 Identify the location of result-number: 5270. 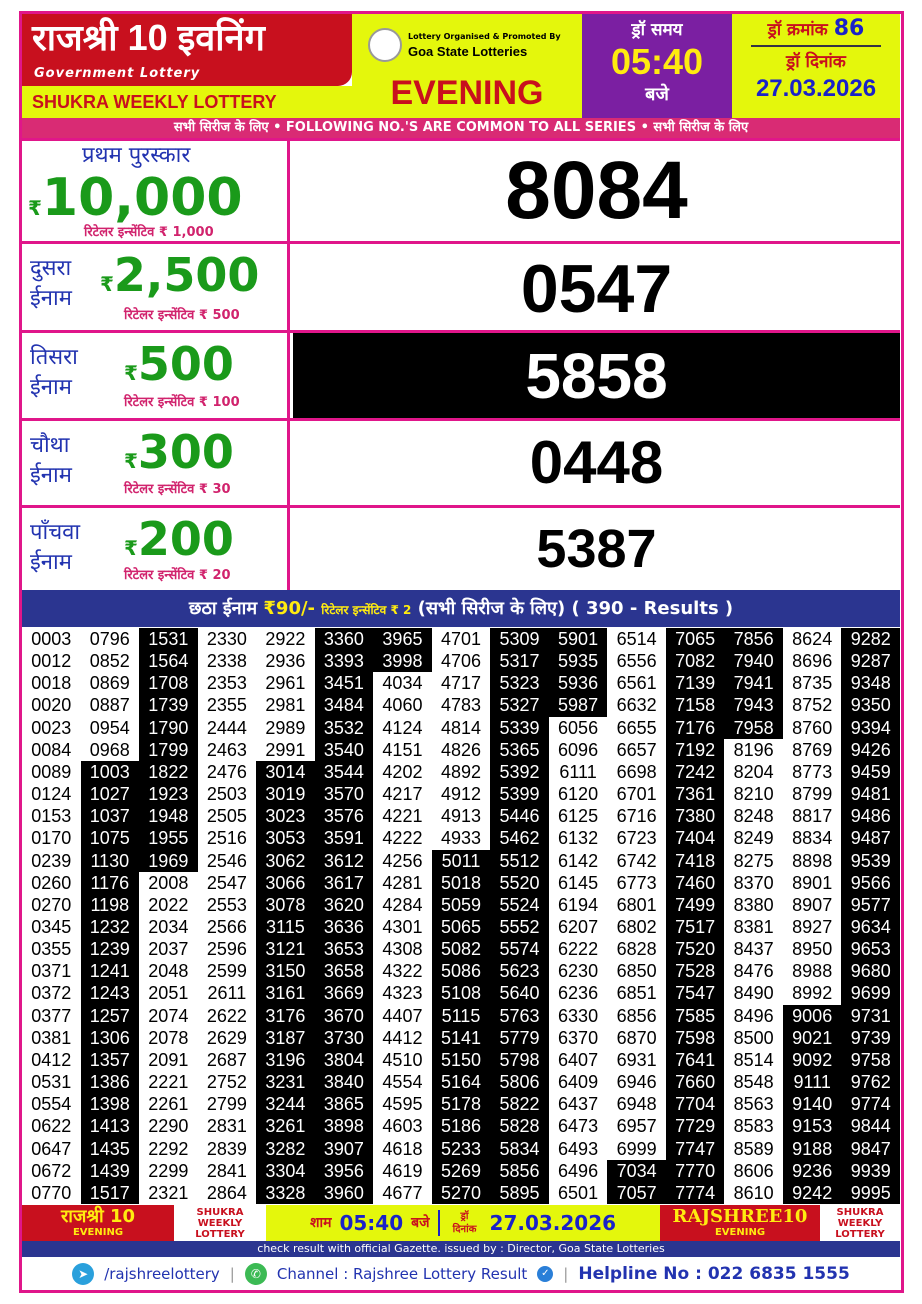
(461, 1192).